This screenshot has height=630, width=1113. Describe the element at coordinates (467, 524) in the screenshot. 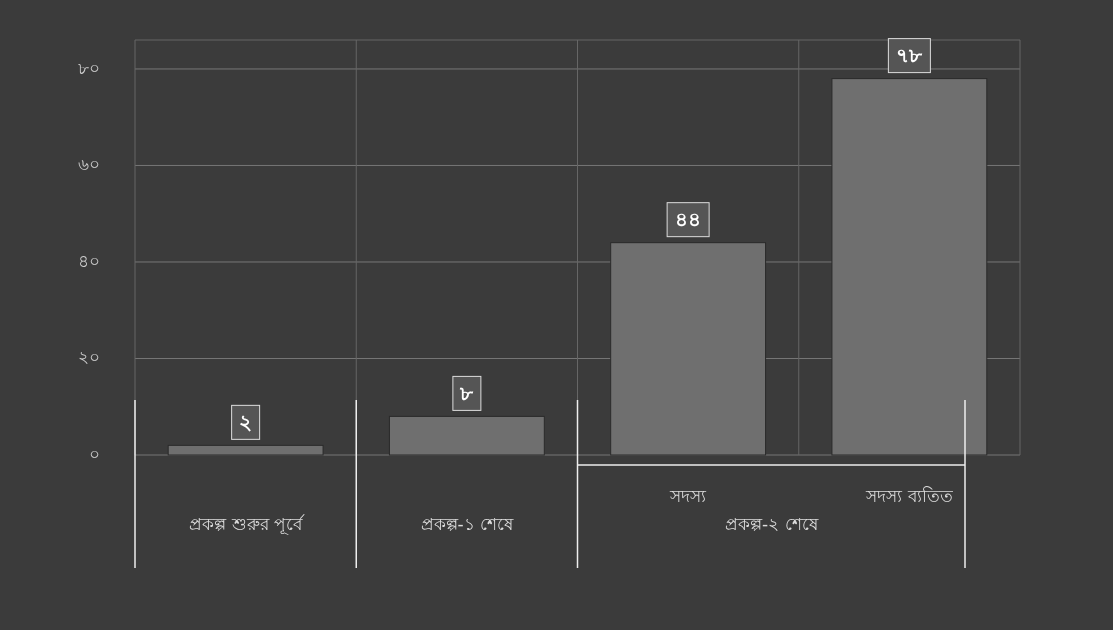

I see `x-tick-label: প্রকল্প-১ শেষে` at that location.